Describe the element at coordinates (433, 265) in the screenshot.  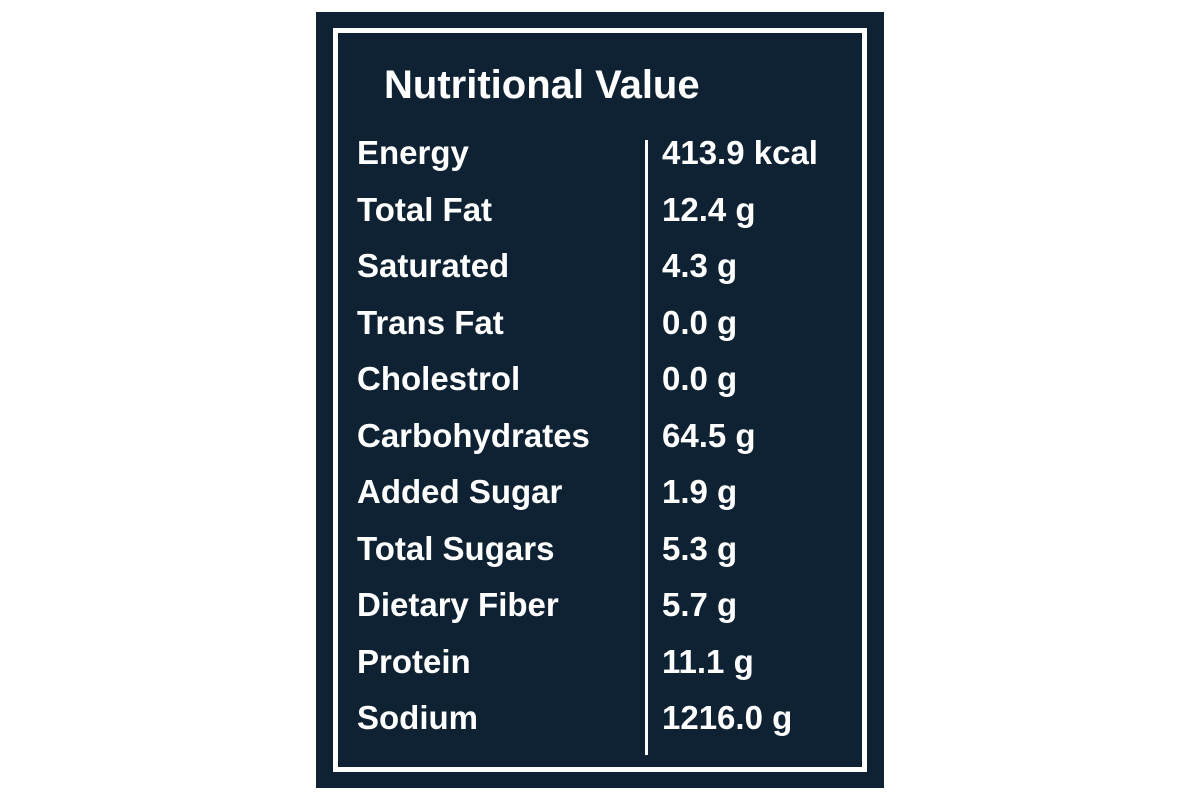
I see `nutrient-name: Saturated` at that location.